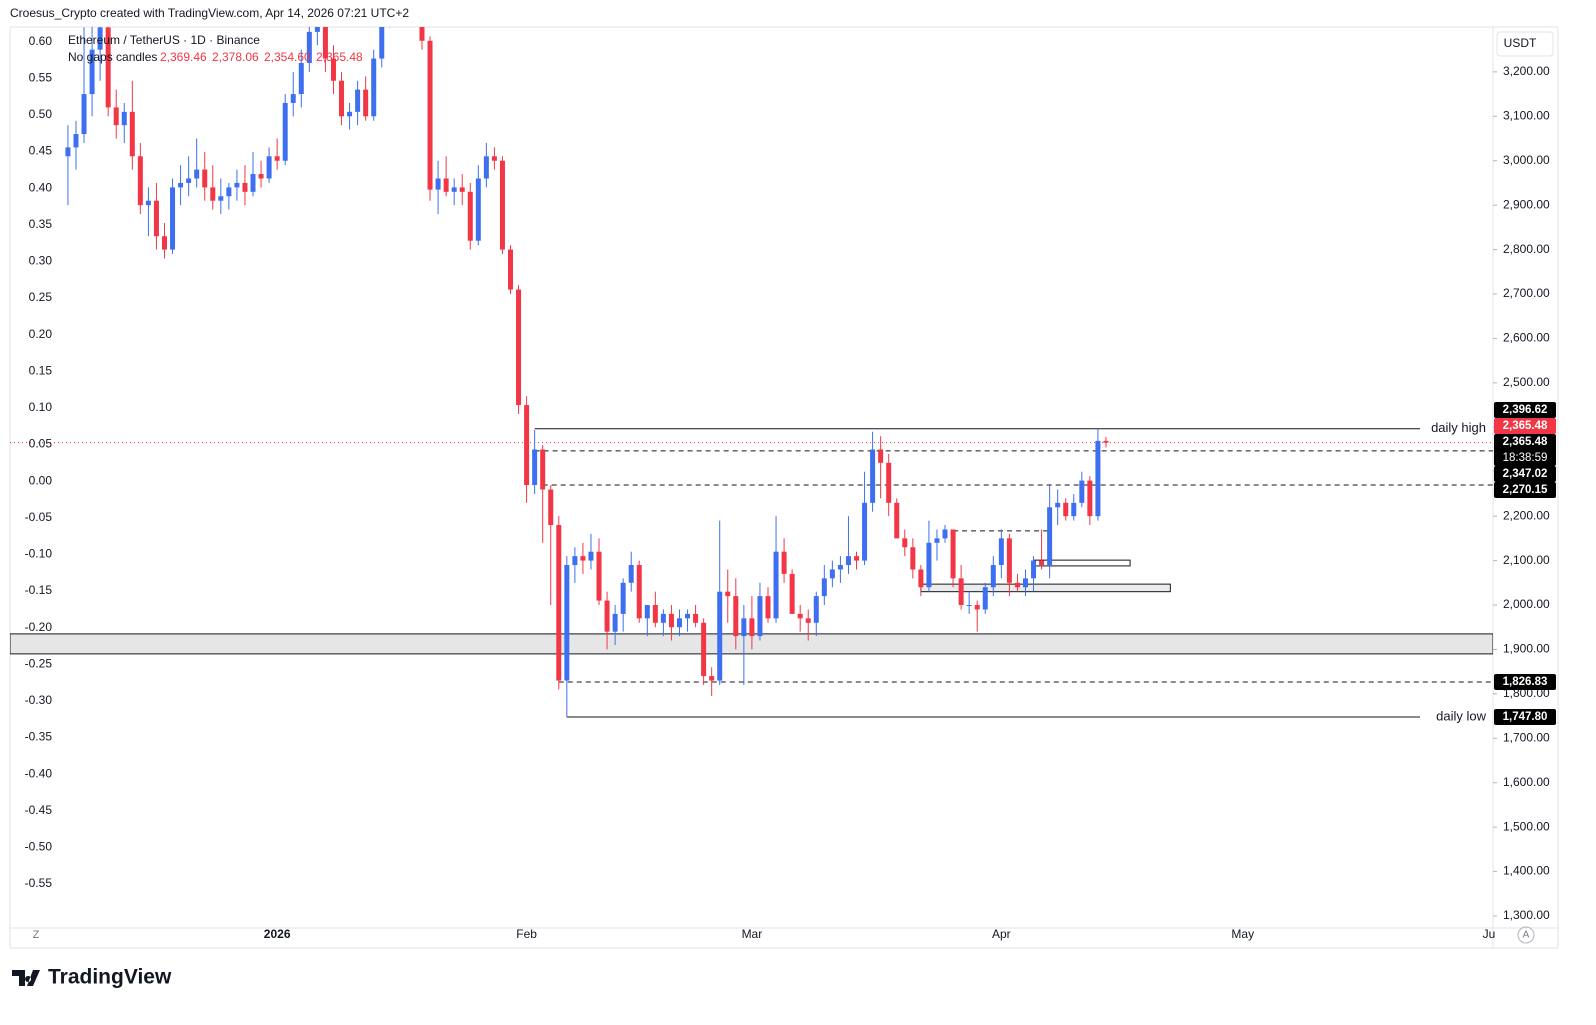 Image resolution: width=1596 pixels, height=1025 pixels. What do you see at coordinates (1045, 588) in the screenshot?
I see `zone` at bounding box center [1045, 588].